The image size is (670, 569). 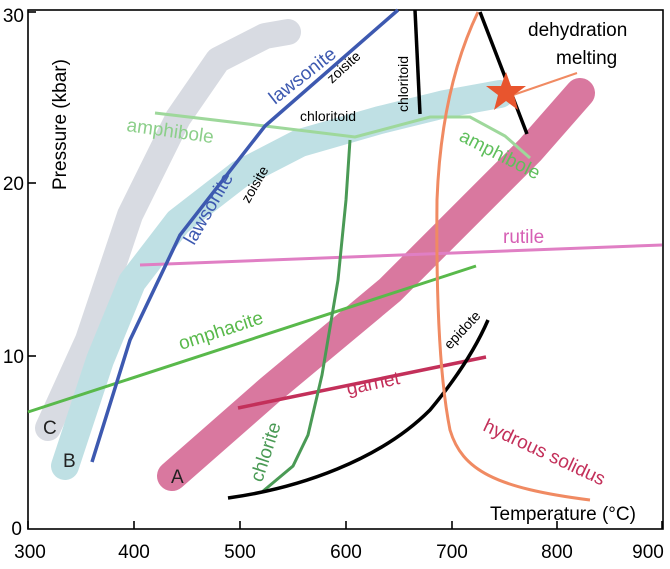 I want to click on x-tick-label: 600, so click(x=346, y=552).